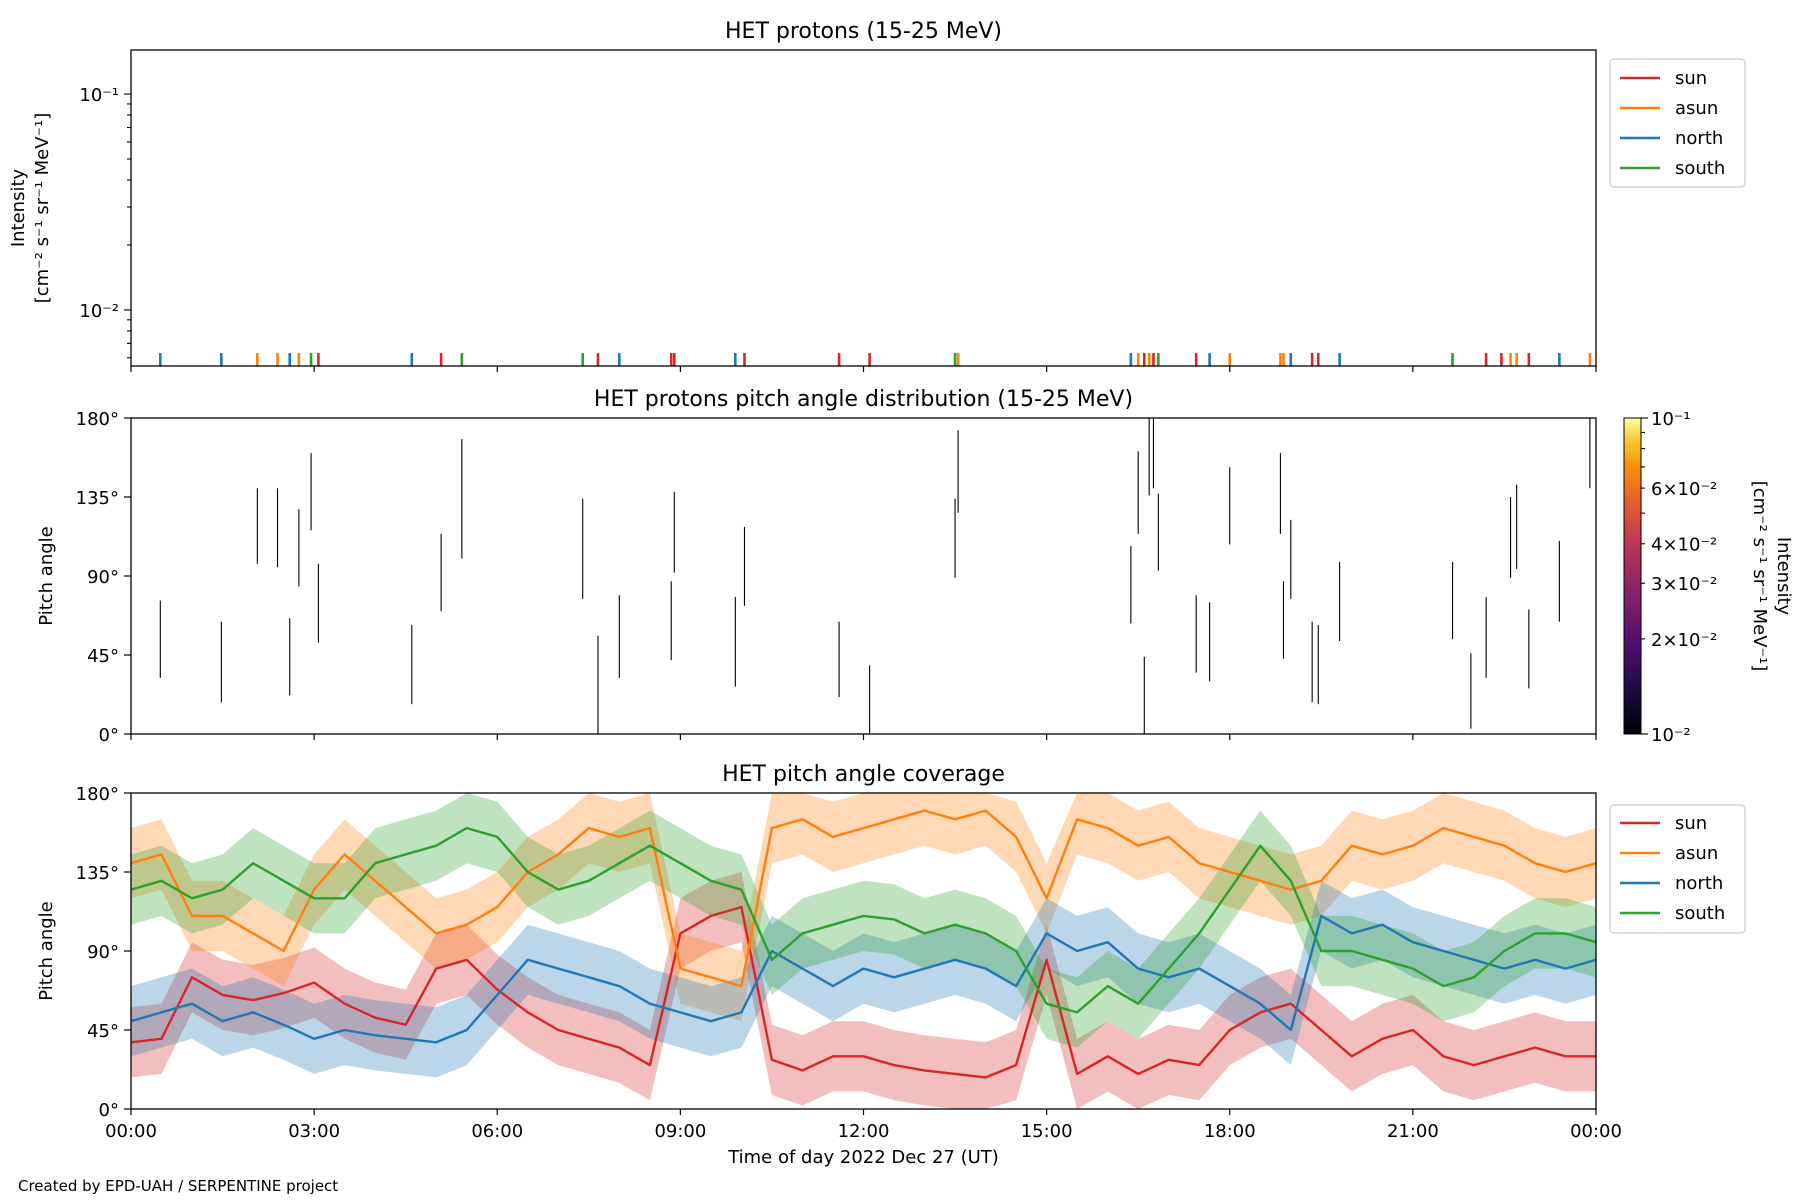 This screenshot has height=1200, width=1800. I want to click on y-tick-label: 10⁻², so click(99, 311).